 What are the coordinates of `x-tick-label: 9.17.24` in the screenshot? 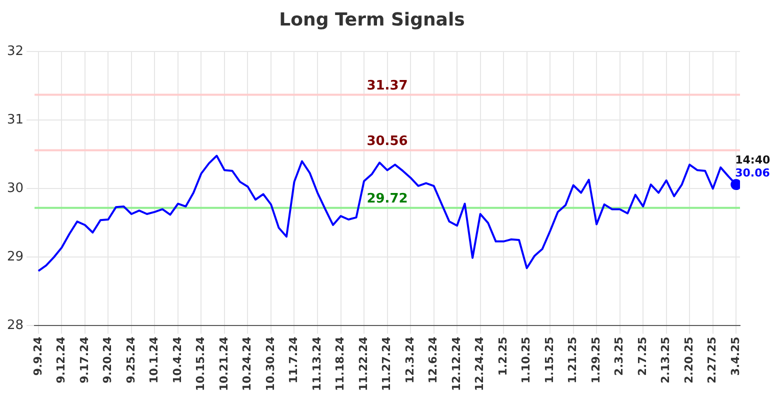 It's located at (84, 360).